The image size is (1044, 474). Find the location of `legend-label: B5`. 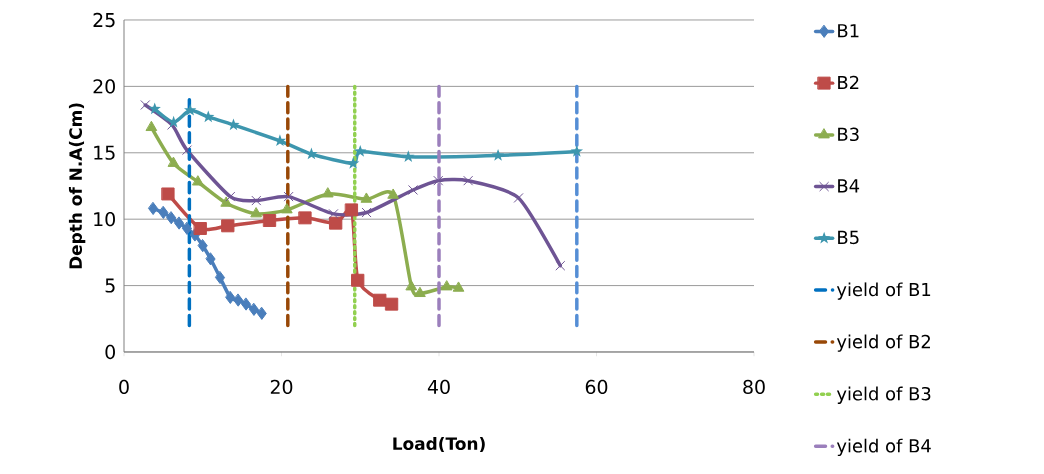

legend-label: B5 is located at coordinates (848, 237).